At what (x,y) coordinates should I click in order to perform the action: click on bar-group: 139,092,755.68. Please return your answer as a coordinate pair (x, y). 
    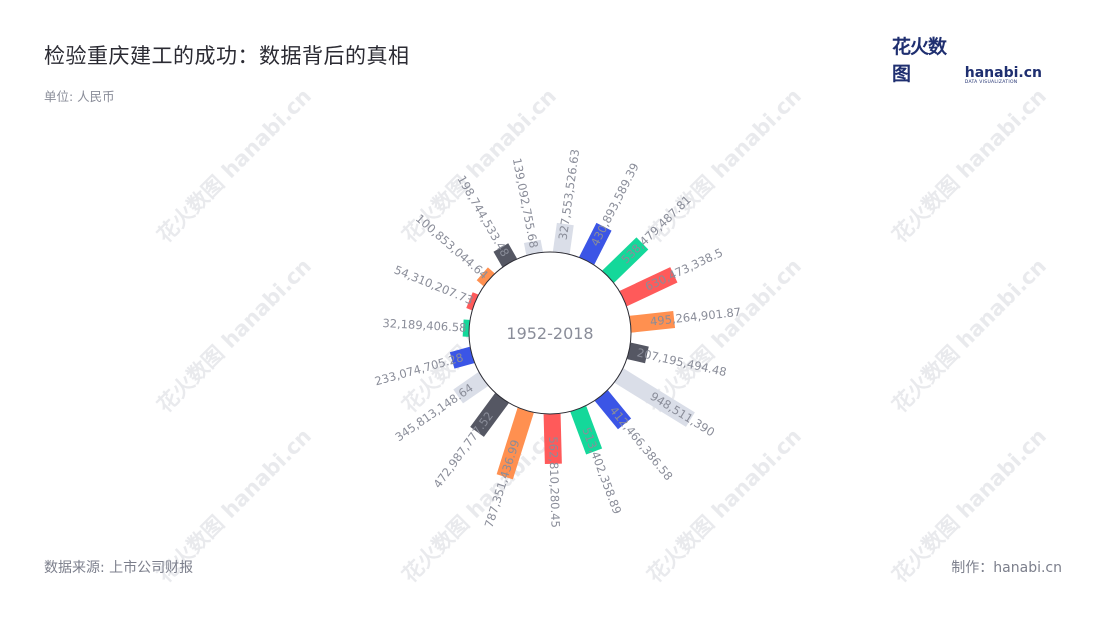
    Looking at the image, I should click on (526, 206).